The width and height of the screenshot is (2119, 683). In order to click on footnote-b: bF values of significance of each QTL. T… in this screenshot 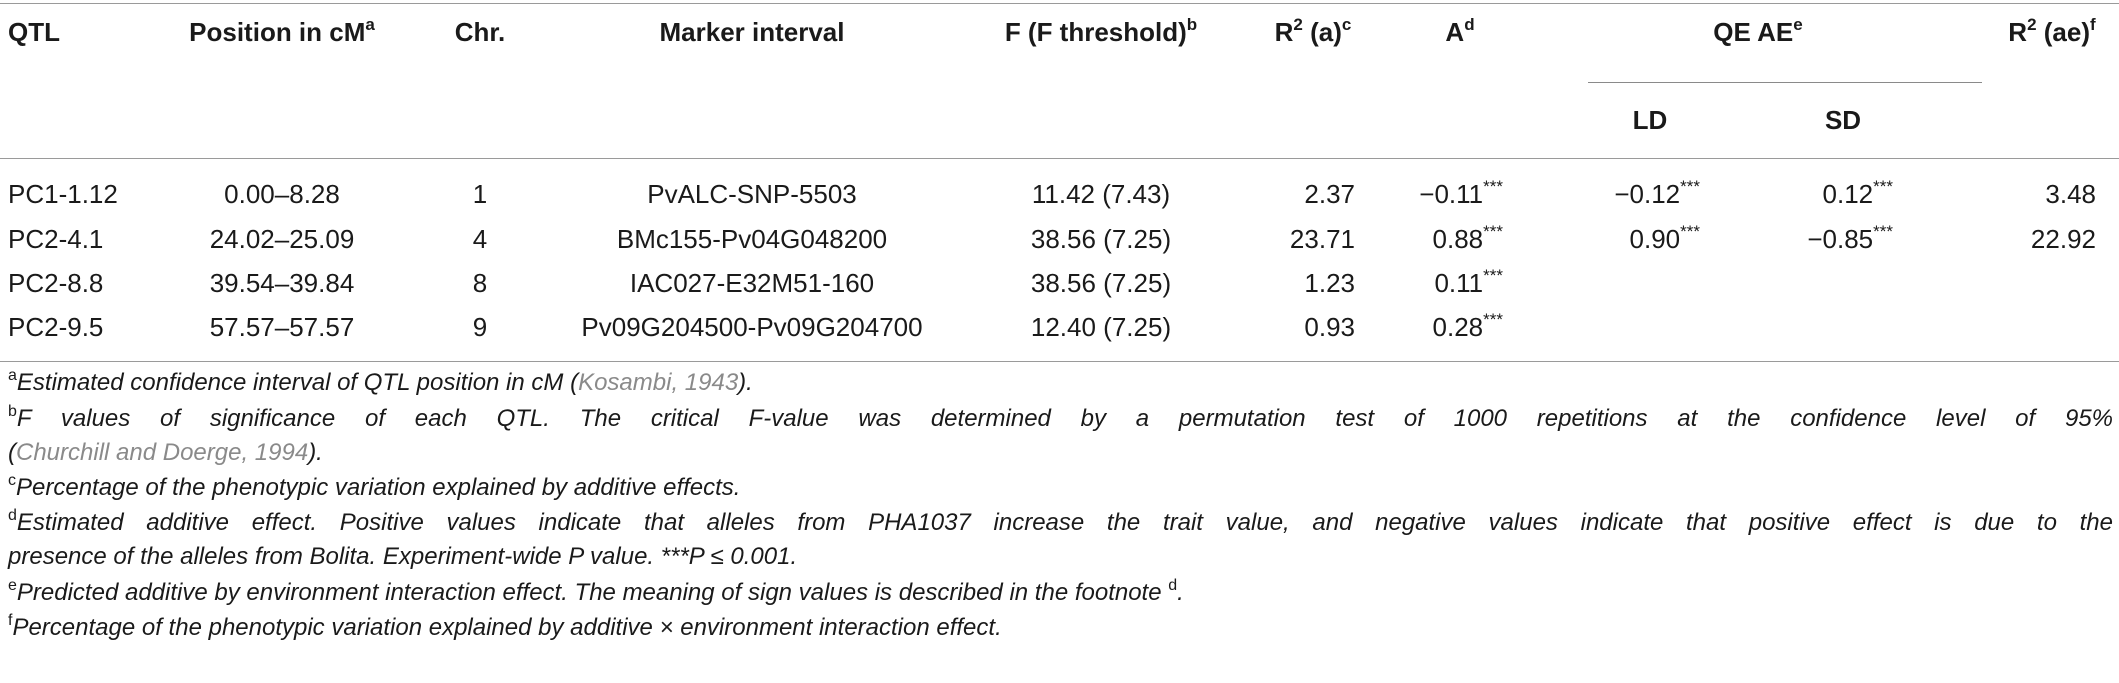, I will do `click(1060, 418)`.